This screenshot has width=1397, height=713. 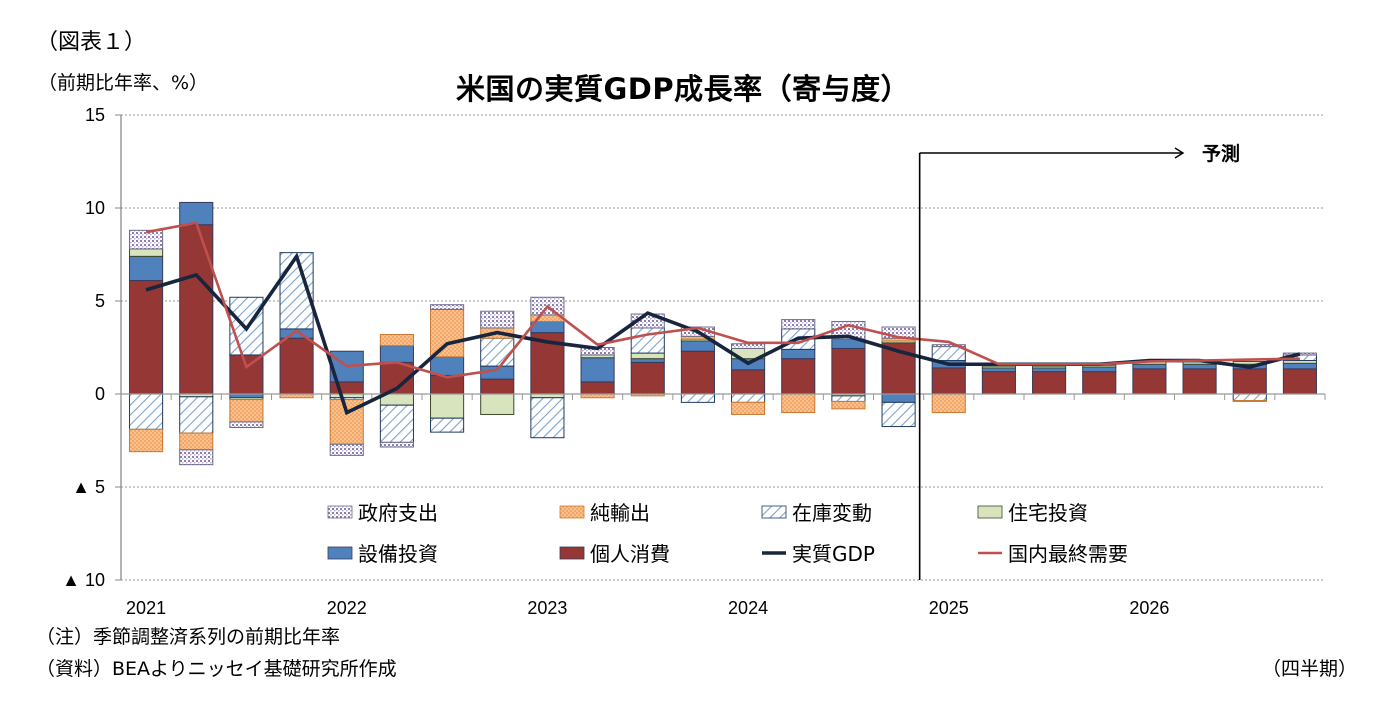 I want to click on figure-label: （図表１）, so click(x=91, y=42).